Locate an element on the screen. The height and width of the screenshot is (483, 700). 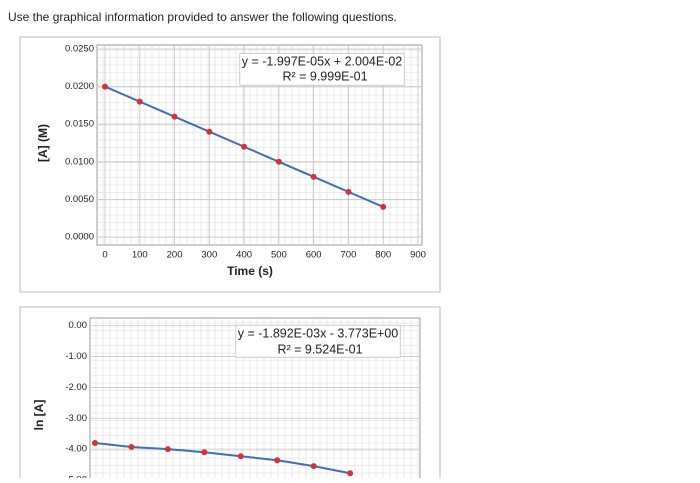
y-axis-label: ln [A] is located at coordinates (39, 415).